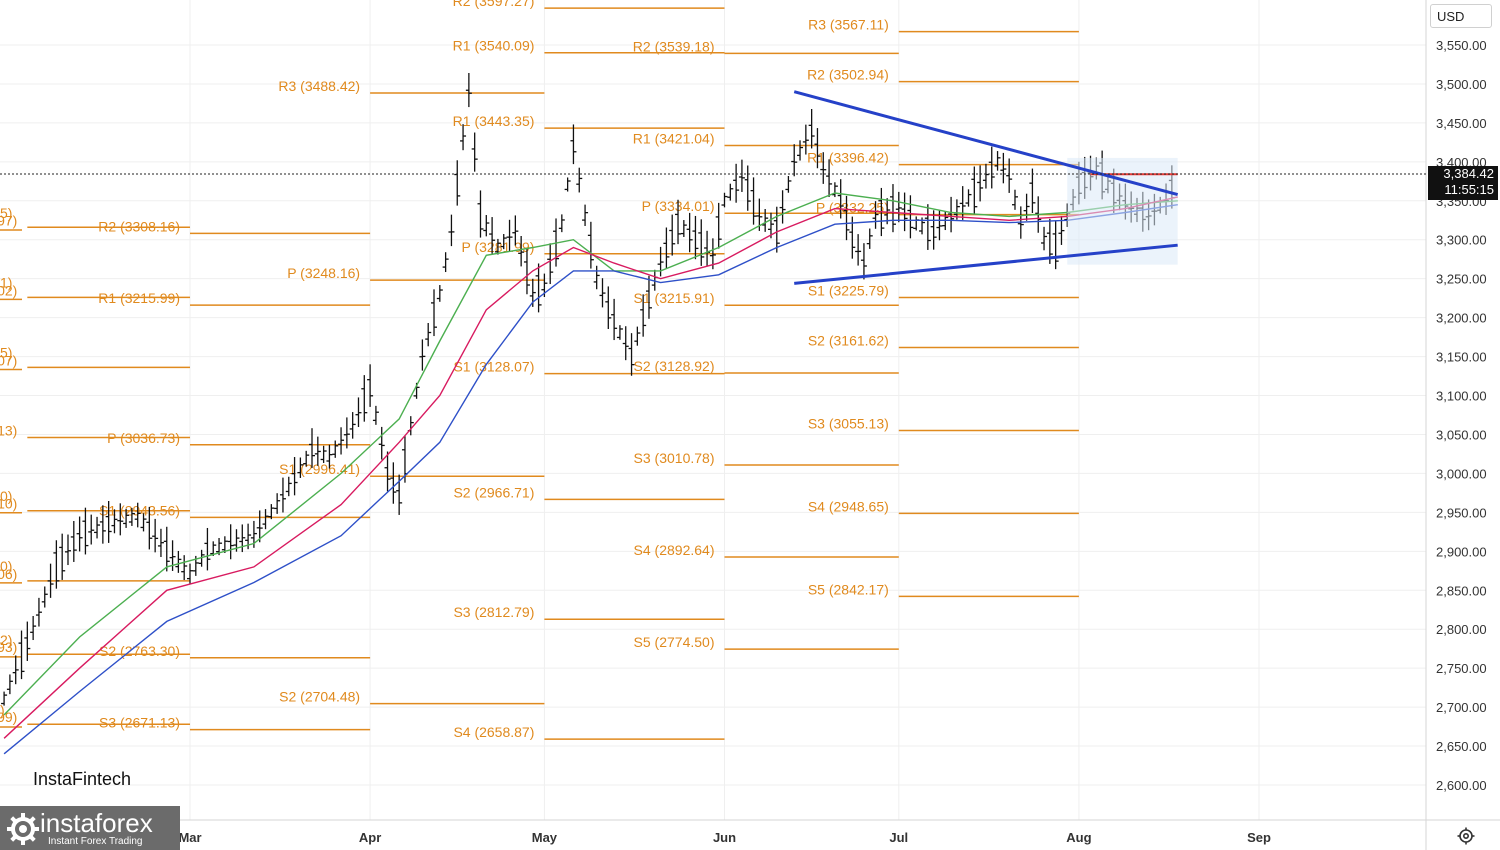 This screenshot has height=850, width=1500. Describe the element at coordinates (674, 642) in the screenshot. I see `pivot-level-label: S5 (2774.50)` at that location.